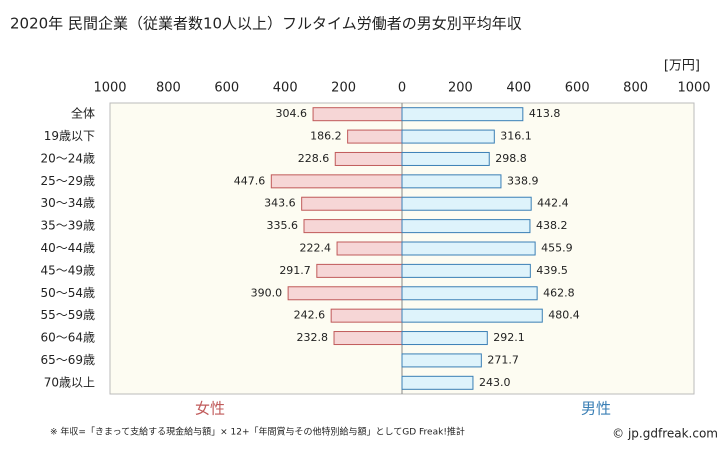 This screenshot has width=728, height=451. What do you see at coordinates (295, 270) in the screenshot?
I see `value-label: 291.7` at bounding box center [295, 270].